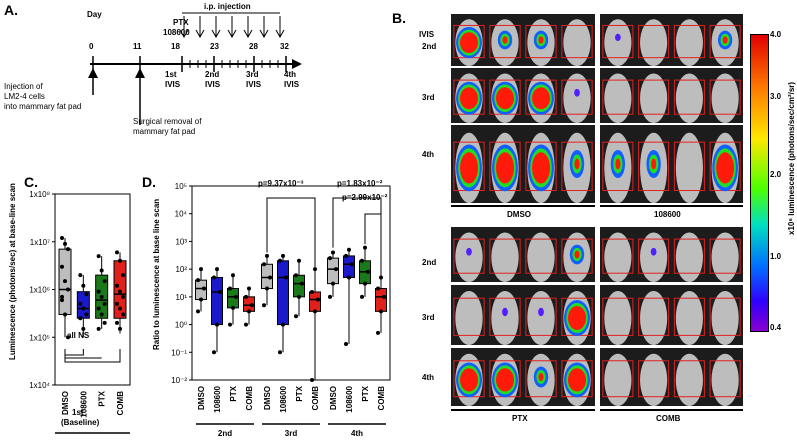  I want to click on y-tick-label: 1x10⁵, so click(39, 337).